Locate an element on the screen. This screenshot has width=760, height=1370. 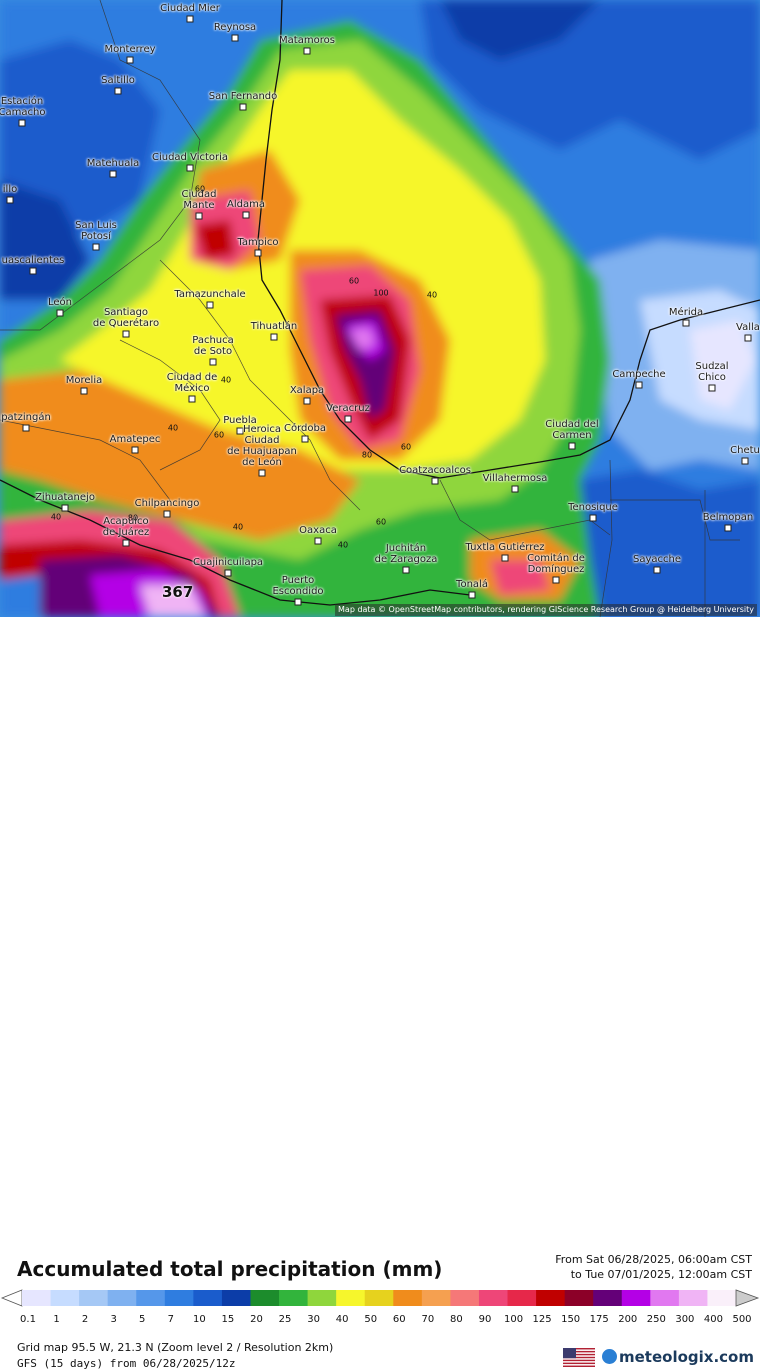
city-label: Tonalá is located at coordinates (472, 584).